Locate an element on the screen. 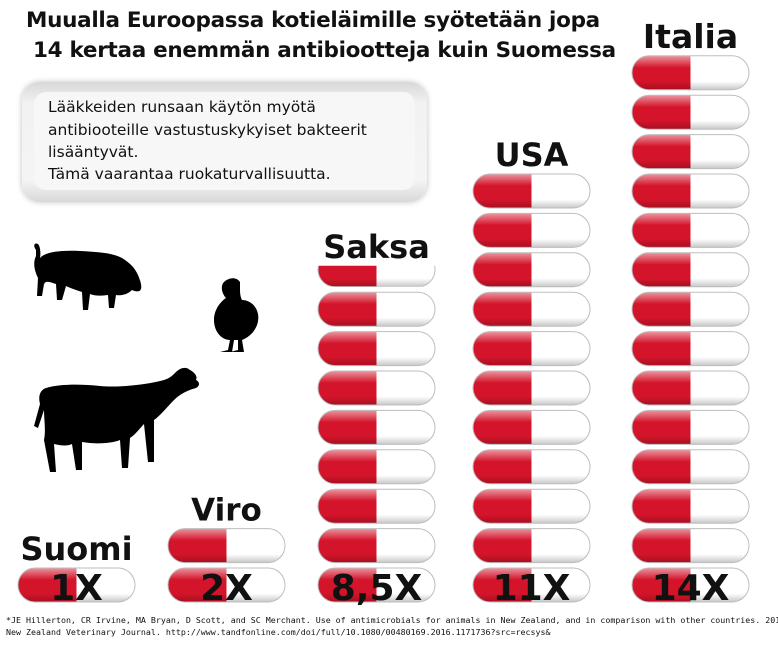  bar-suomi is located at coordinates (76, 585).